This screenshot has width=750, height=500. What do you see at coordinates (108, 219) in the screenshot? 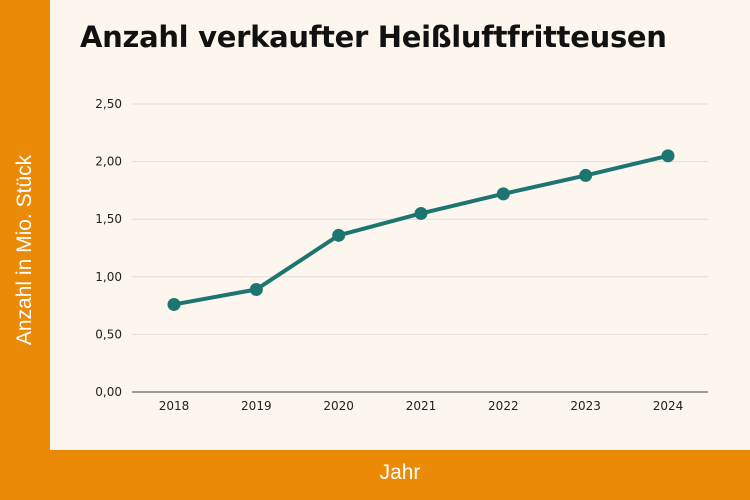
I see `y-tick-label: 1,50` at bounding box center [108, 219].